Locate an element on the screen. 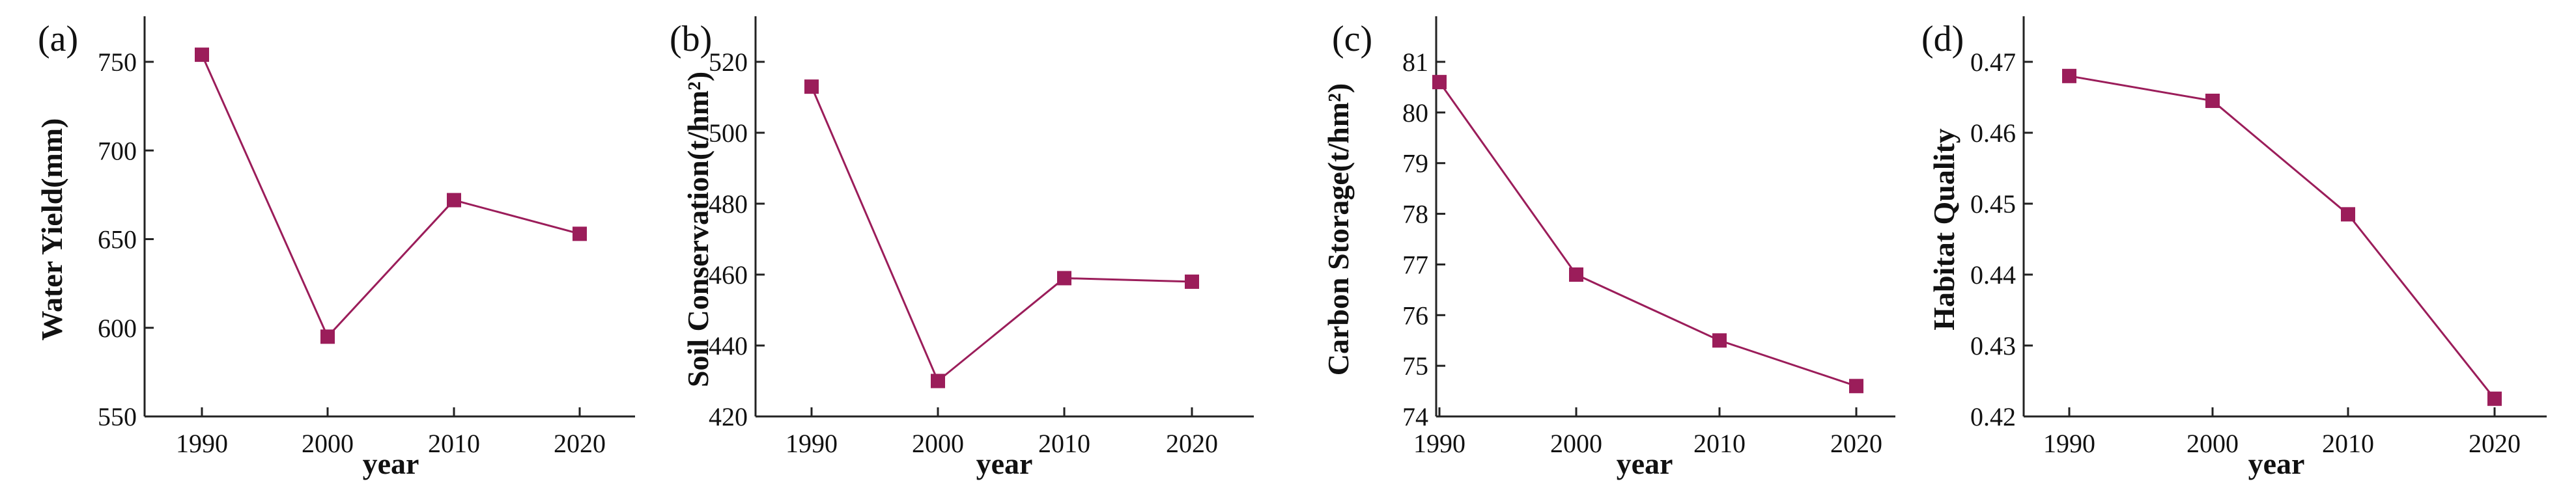  y-tick-label: 460 is located at coordinates (728, 275).